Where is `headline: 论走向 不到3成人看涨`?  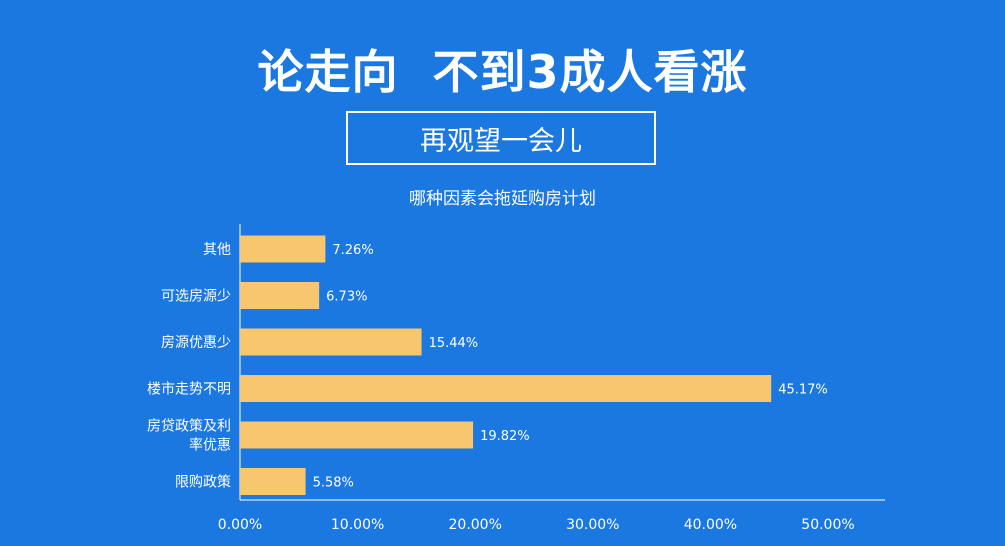 headline: 论走向 不到3成人看涨 is located at coordinates (502, 72).